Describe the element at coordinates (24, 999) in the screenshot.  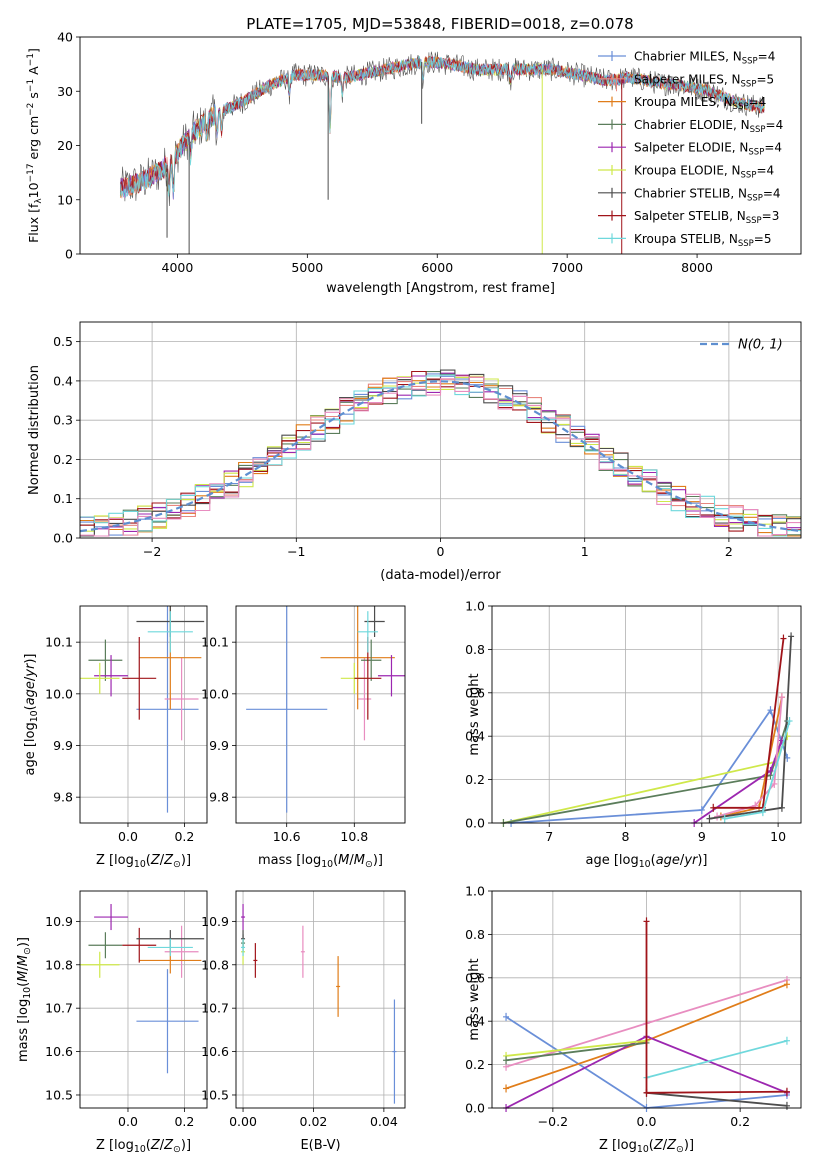
I see `mass-vs-Z-ylabel: mass [log10(M/M⊙)]` at that location.